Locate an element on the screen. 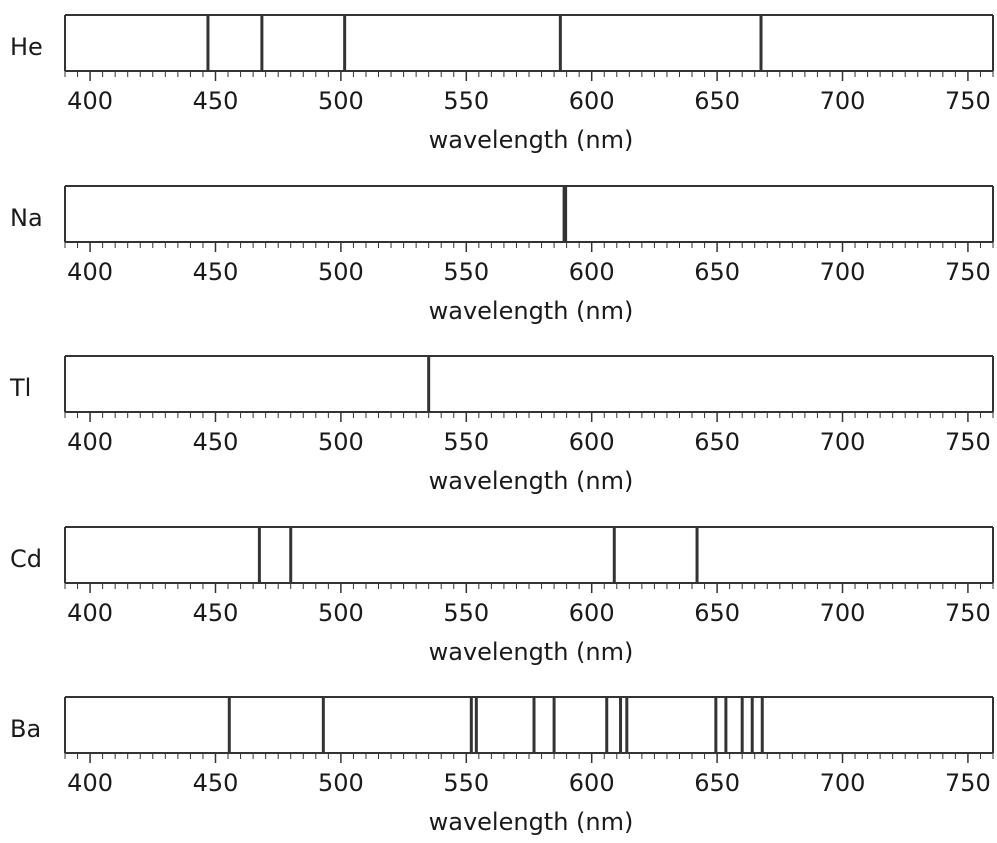 The height and width of the screenshot is (843, 997). element-label: He is located at coordinates (26, 47).